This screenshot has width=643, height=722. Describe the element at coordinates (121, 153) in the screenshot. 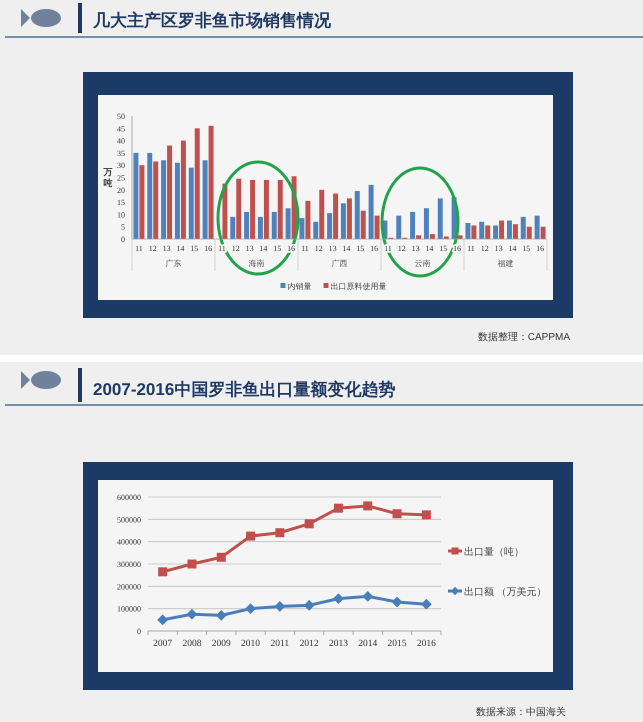

I see `y-tick-label: 35` at that location.